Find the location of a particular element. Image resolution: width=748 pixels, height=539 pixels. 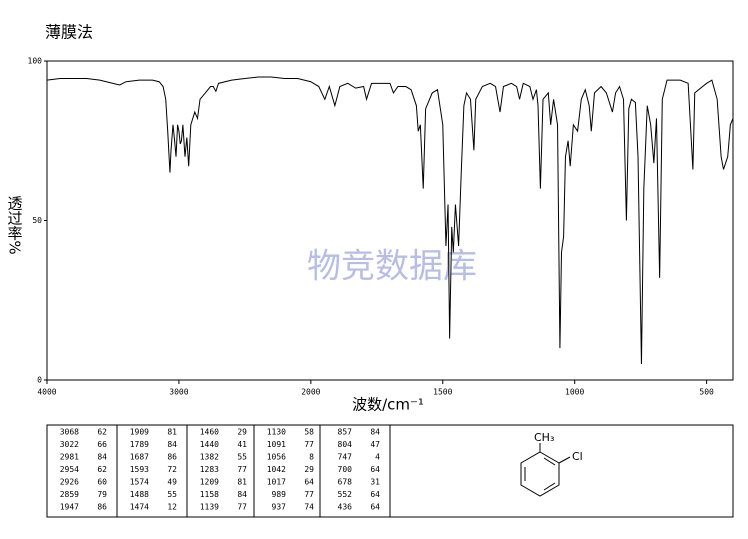

peak-wavenumber: 989 is located at coordinates (279, 494).